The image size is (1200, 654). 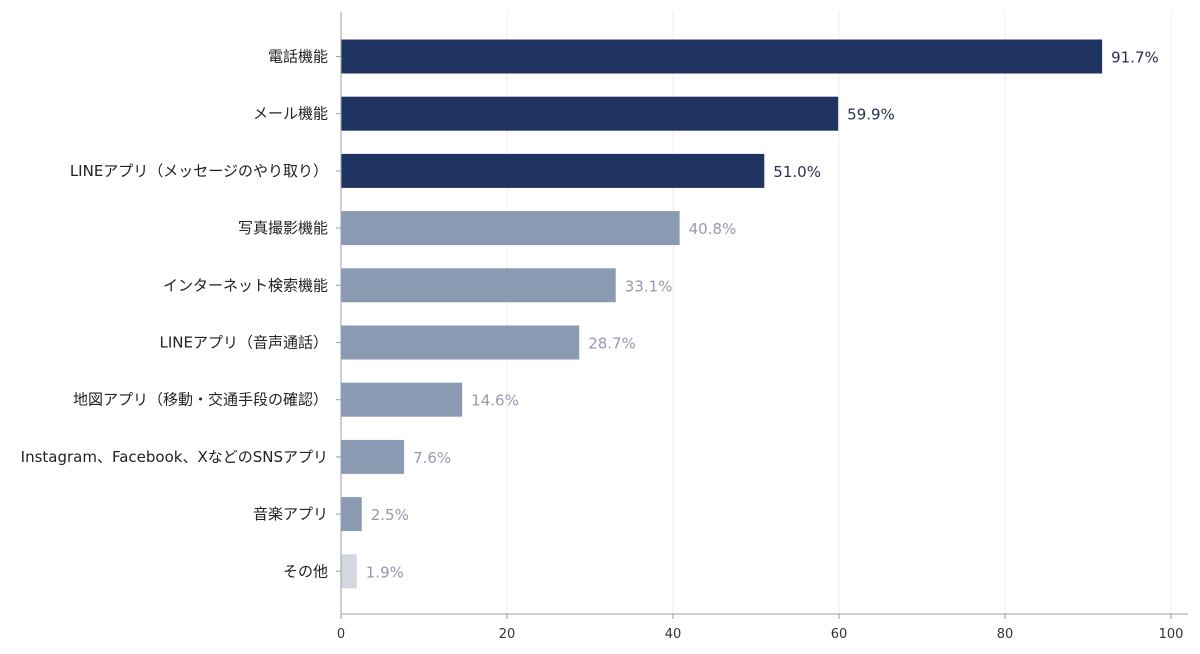 What do you see at coordinates (673, 634) in the screenshot?
I see `x-tick-label: 40` at bounding box center [673, 634].